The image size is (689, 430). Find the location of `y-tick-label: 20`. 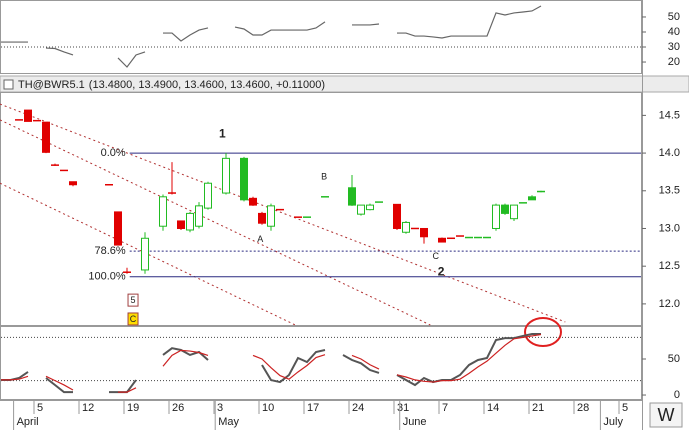

y-tick-label: 20 is located at coordinates (674, 62).